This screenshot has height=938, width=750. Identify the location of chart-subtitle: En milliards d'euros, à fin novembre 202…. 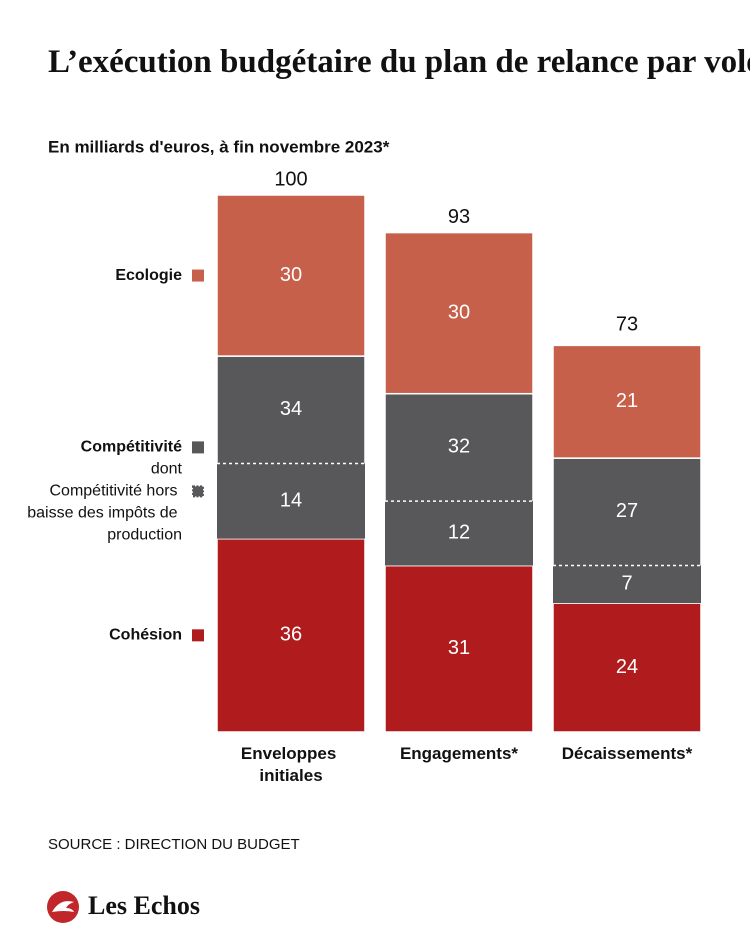
(219, 146).